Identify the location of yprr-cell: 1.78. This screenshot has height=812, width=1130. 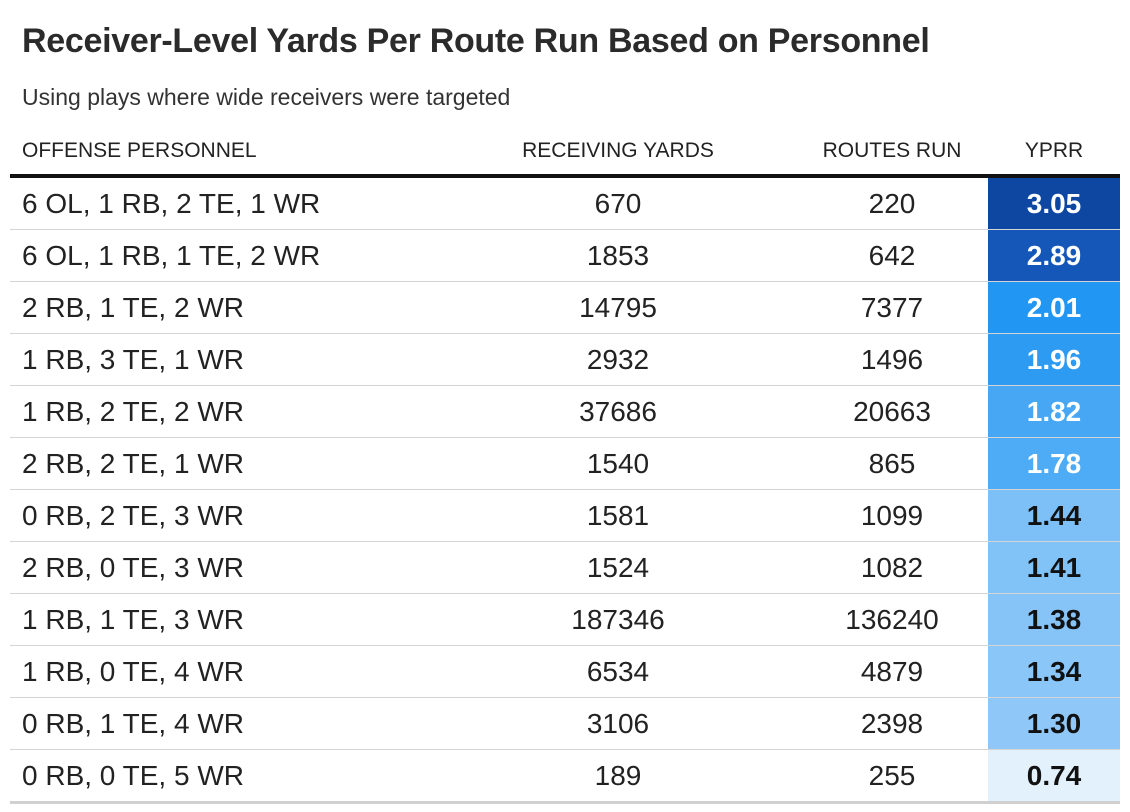
(1054, 463).